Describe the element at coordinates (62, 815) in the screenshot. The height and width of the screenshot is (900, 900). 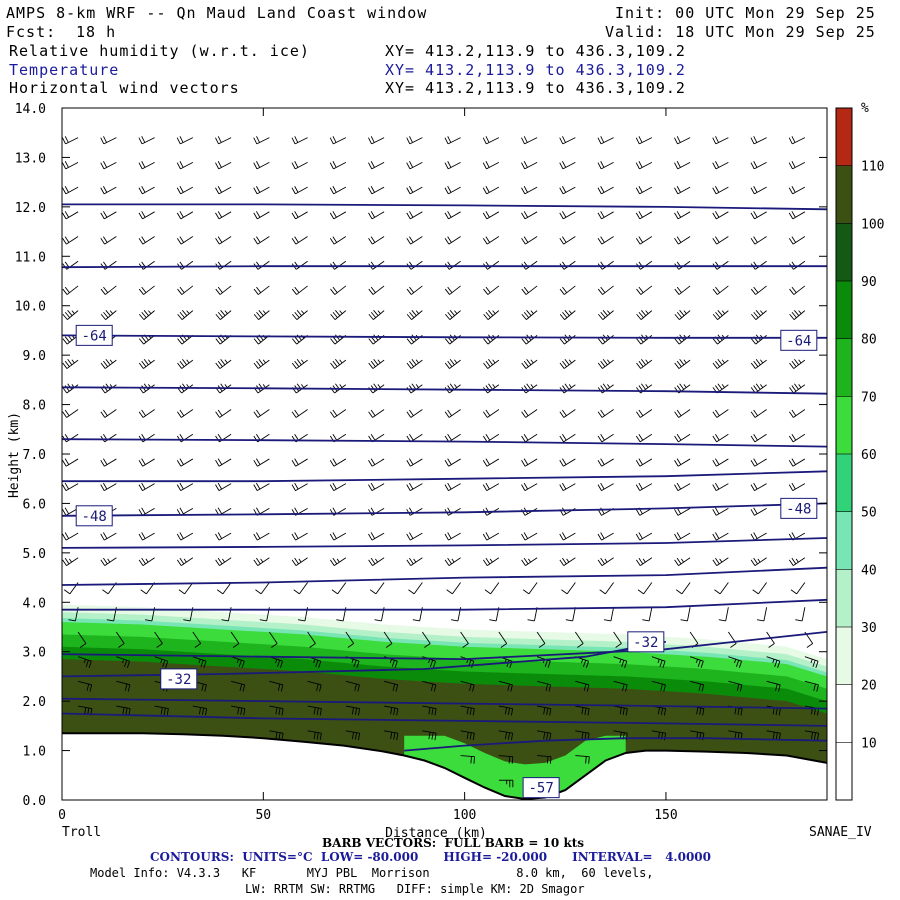
I see `x-tick-label: 0` at that location.